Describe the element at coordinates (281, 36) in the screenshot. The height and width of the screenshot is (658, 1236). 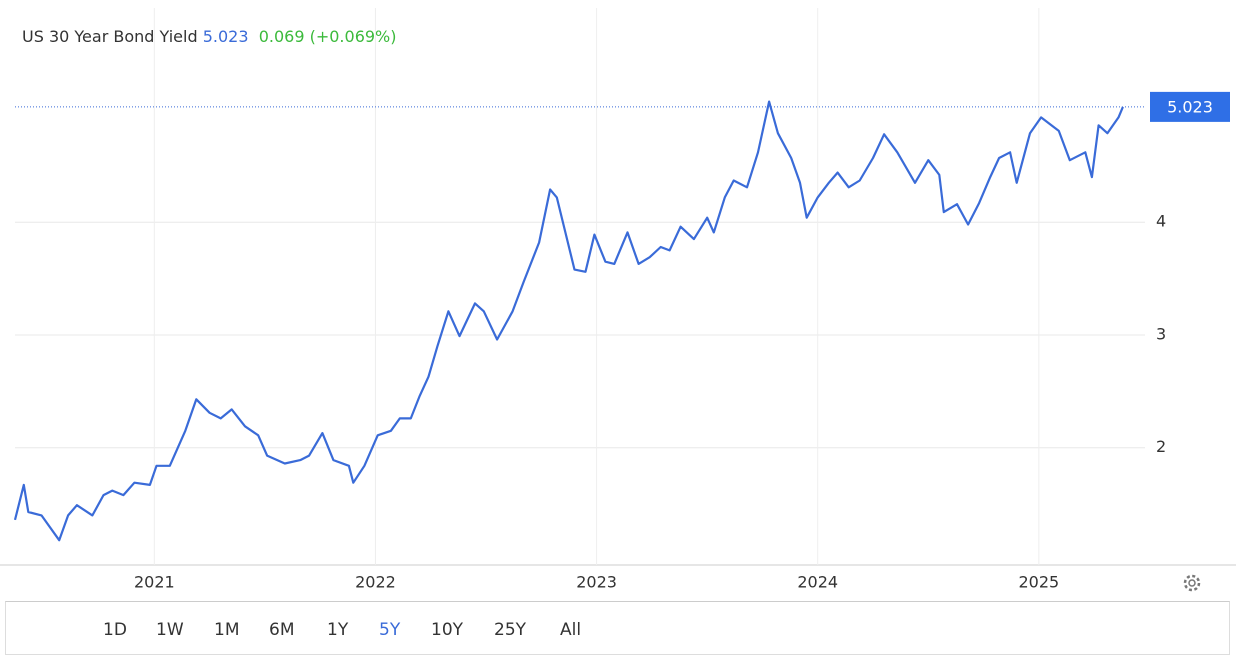
I see `change: 0.069` at that location.